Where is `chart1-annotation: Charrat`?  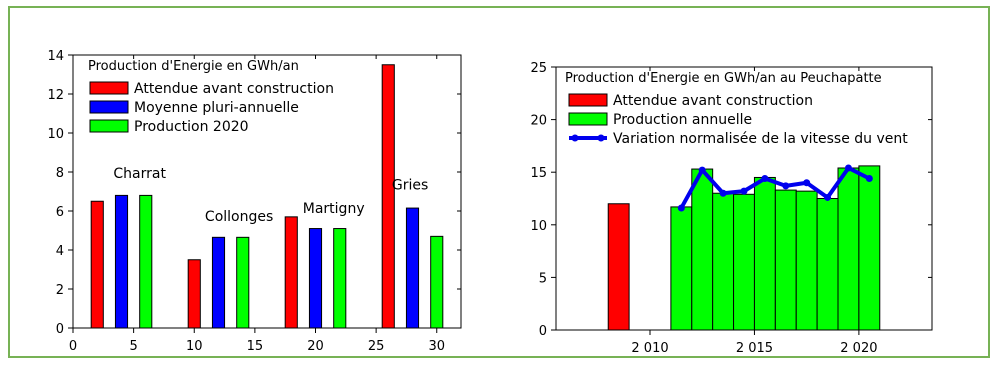 chart1-annotation: Charrat is located at coordinates (139, 174).